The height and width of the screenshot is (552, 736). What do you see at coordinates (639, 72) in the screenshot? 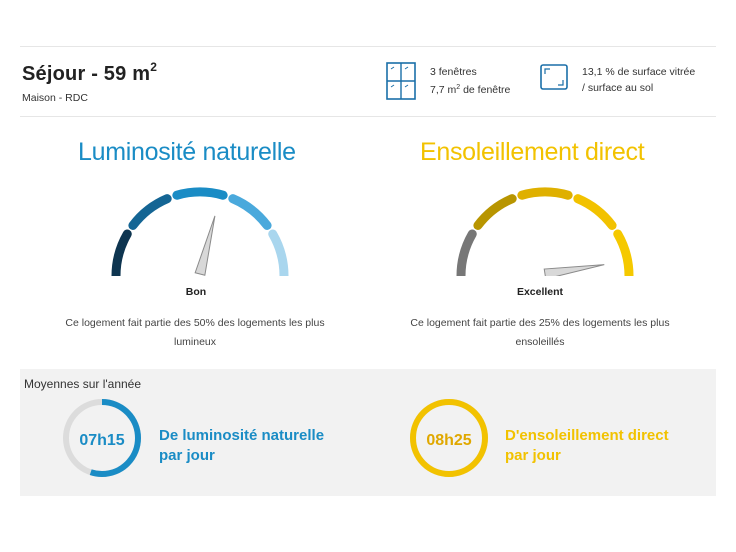
I see `surface-line-1: 13,1 % de surface vitrée` at bounding box center [639, 72].